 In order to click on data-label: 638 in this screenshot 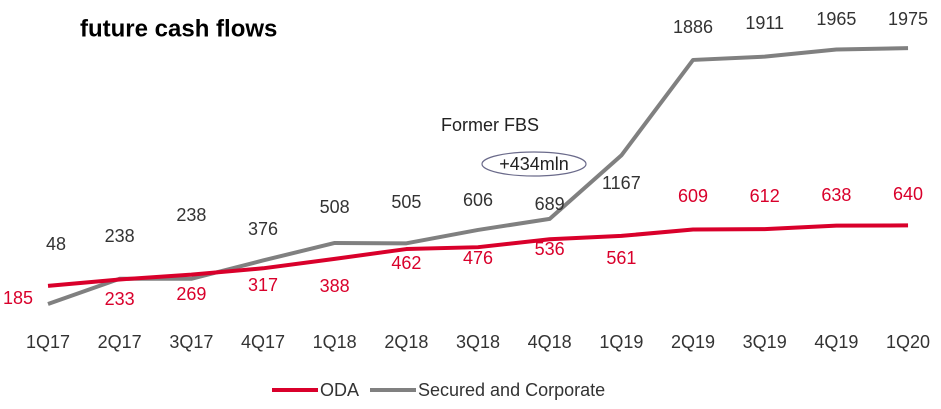, I will do `click(836, 195)`.